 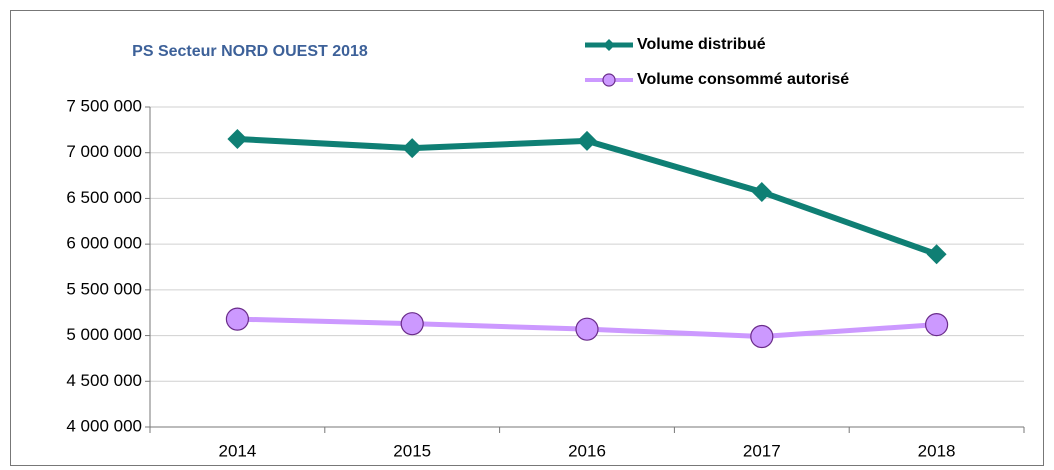 I want to click on x-tick-label: 2015, so click(x=412, y=450).